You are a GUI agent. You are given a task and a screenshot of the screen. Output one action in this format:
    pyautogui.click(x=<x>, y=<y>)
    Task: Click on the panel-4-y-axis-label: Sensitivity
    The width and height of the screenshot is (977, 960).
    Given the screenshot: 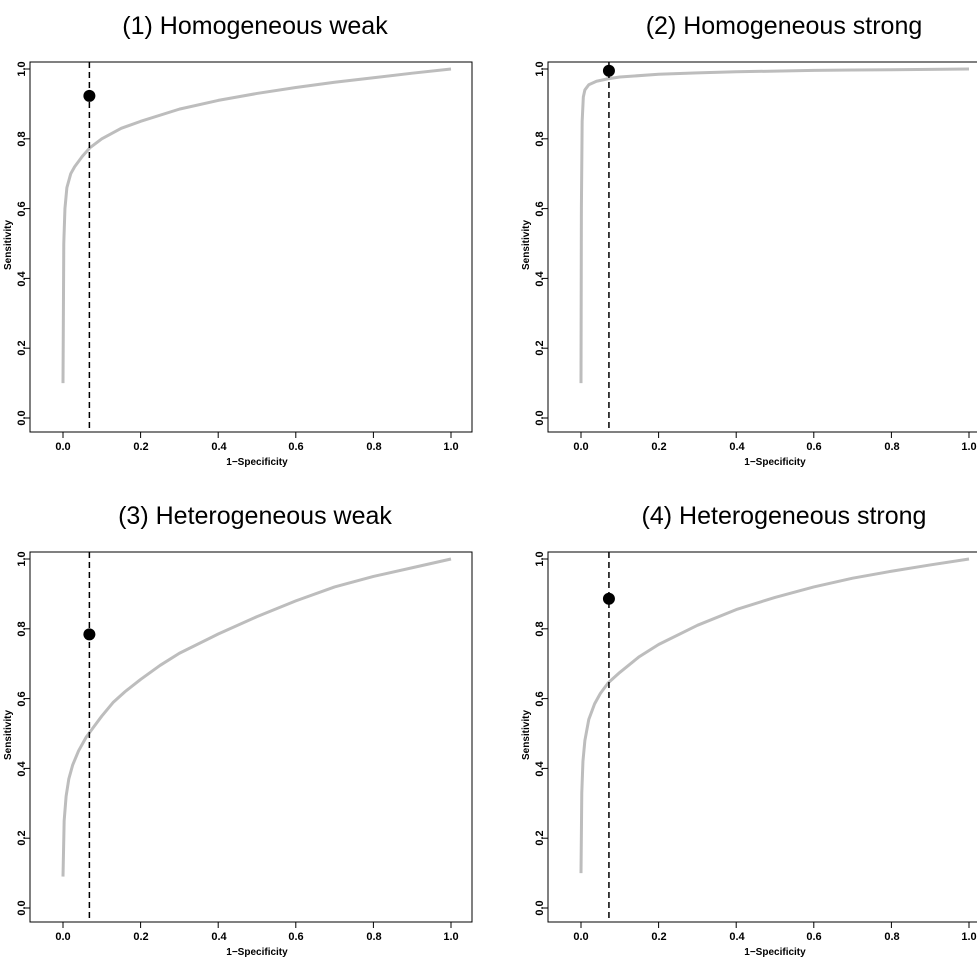 What is the action you would take?
    pyautogui.click(x=526, y=735)
    